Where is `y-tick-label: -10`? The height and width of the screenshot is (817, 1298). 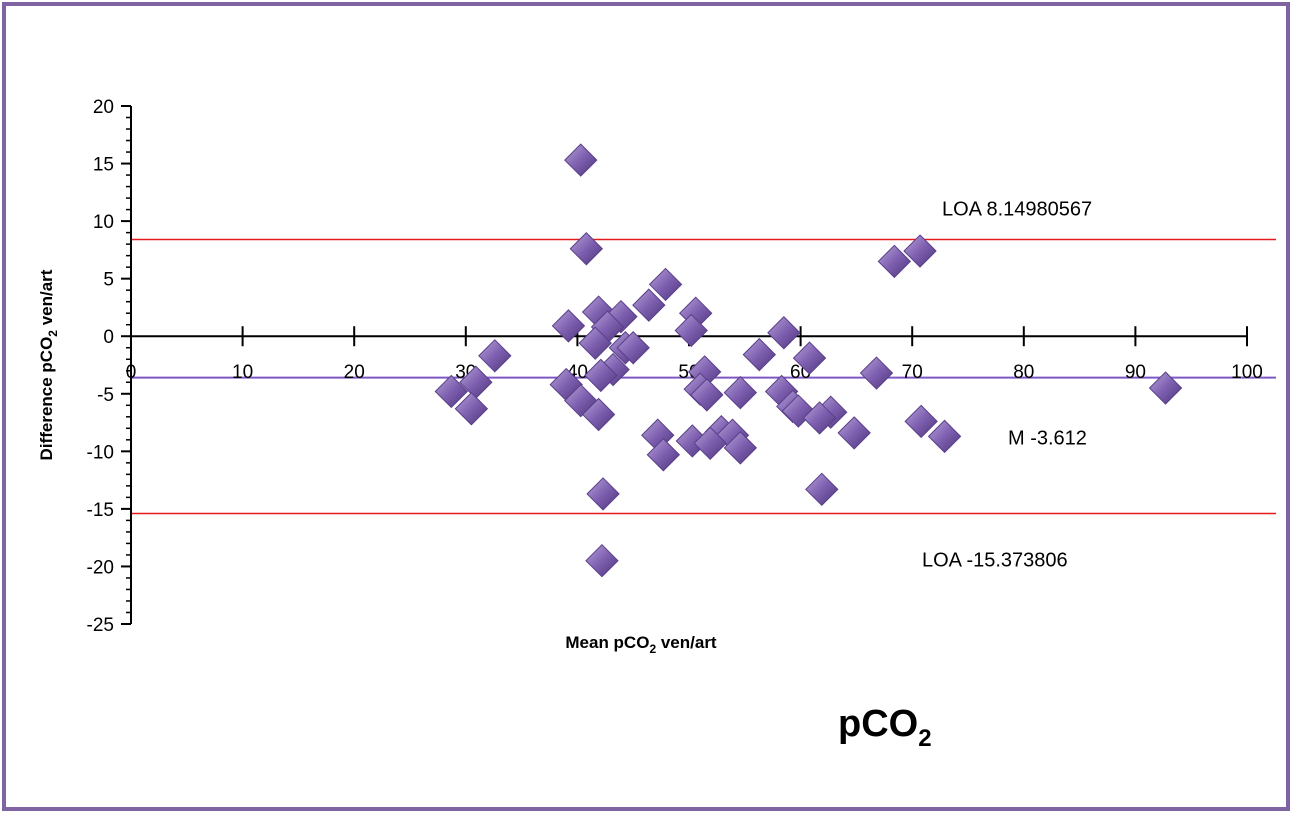 y-tick-label: -10 is located at coordinates (100, 452).